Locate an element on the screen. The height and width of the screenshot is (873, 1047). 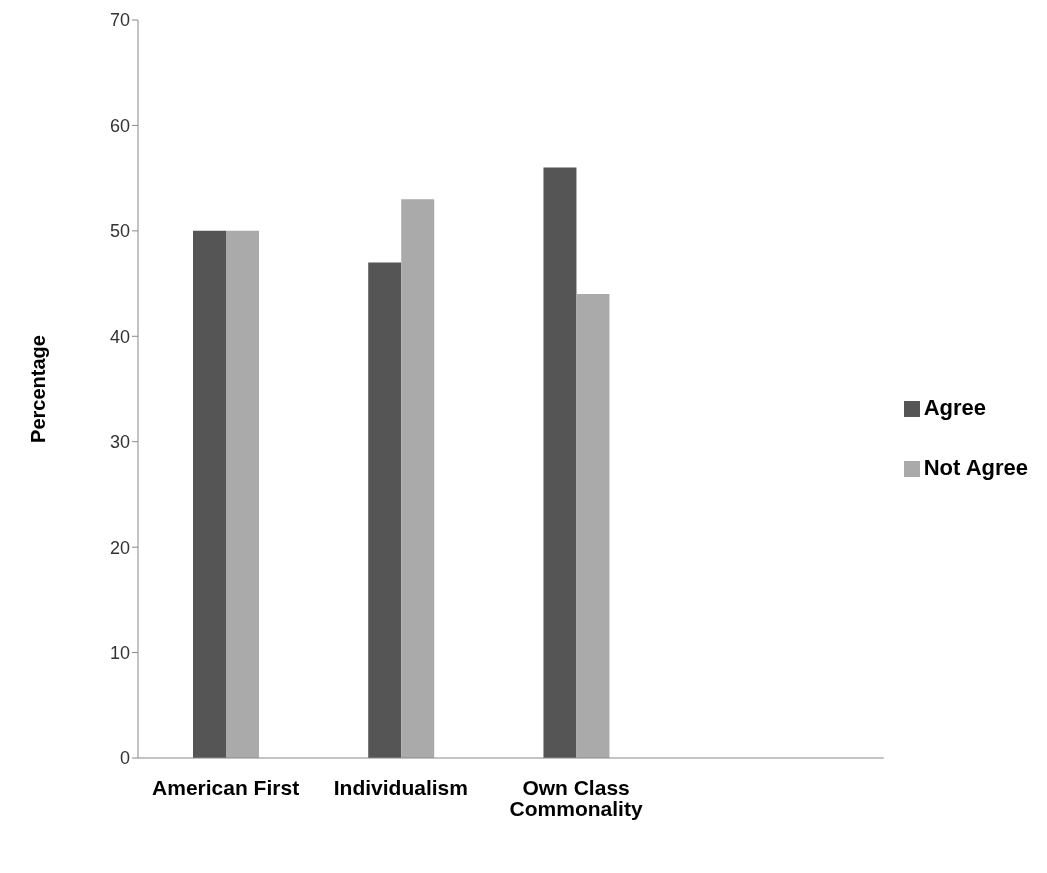
x-tick-label: Own Class Commonality is located at coordinates (576, 797).